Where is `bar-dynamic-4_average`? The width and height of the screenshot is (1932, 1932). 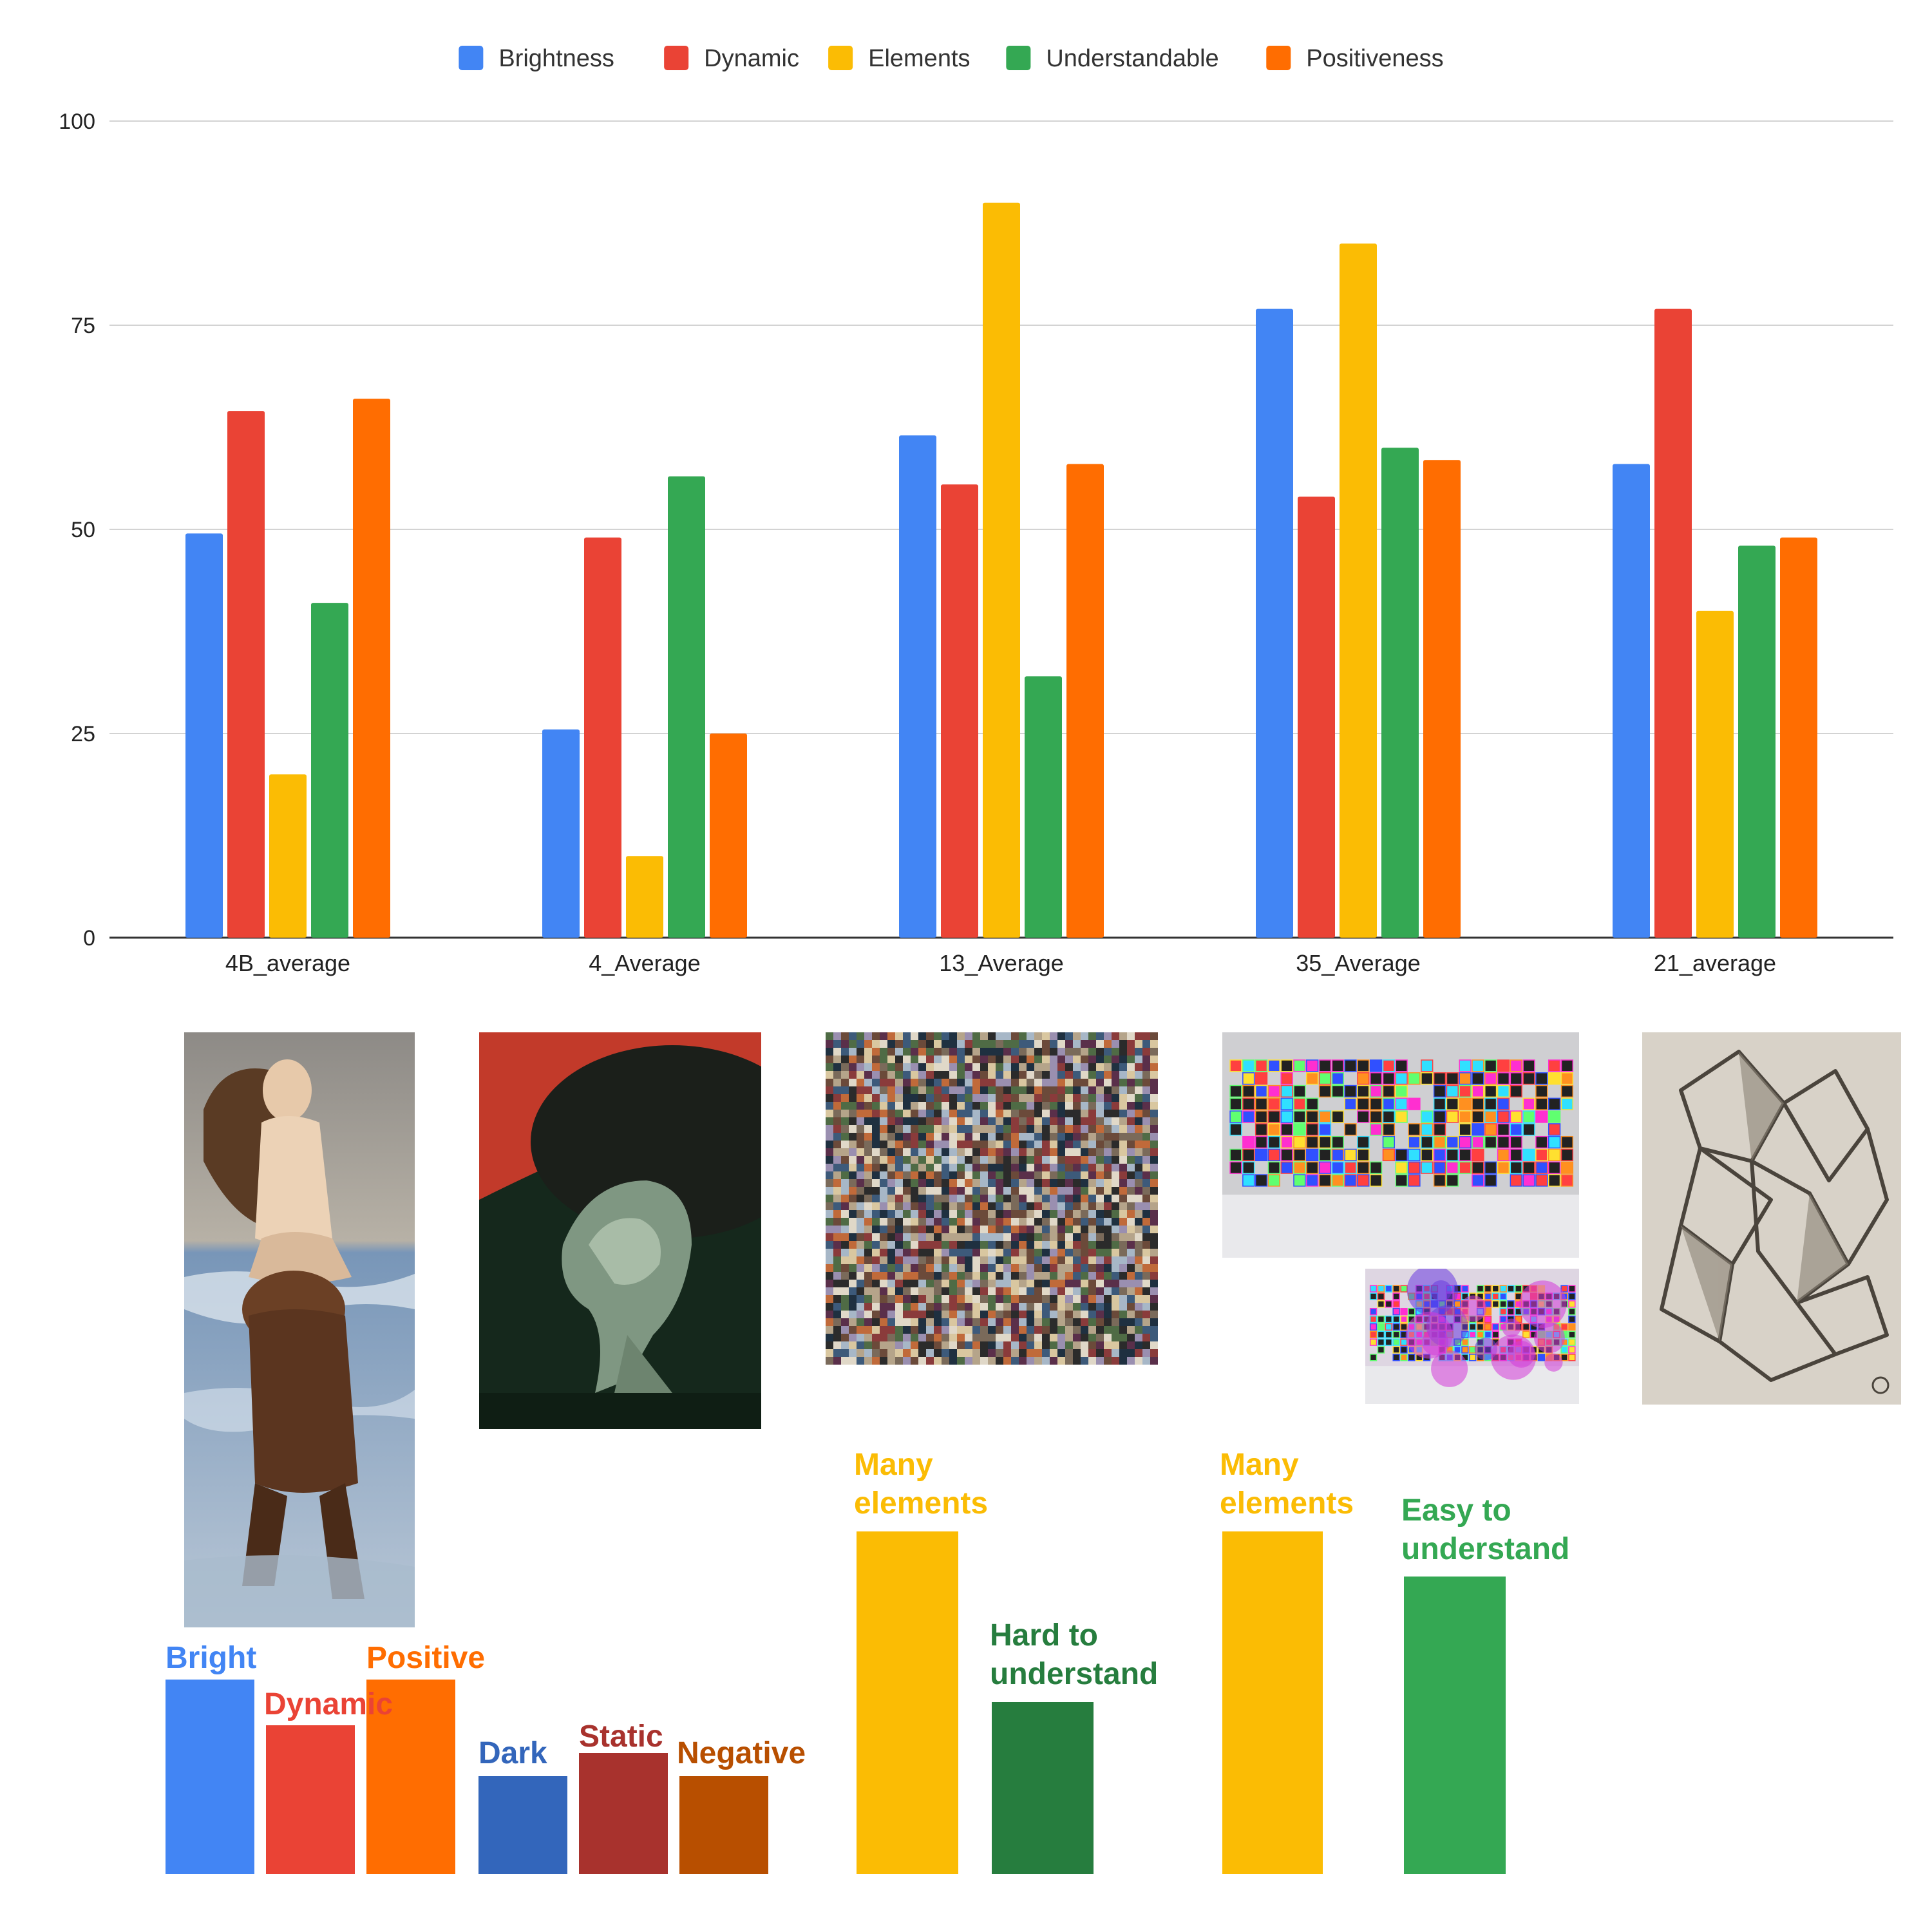
bar-dynamic-4_average is located at coordinates (603, 738).